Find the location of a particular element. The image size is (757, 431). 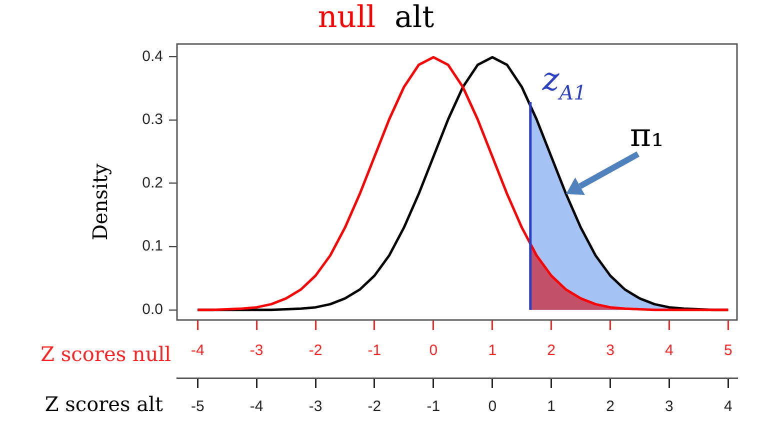

x2-tick-label: 4 is located at coordinates (728, 407).